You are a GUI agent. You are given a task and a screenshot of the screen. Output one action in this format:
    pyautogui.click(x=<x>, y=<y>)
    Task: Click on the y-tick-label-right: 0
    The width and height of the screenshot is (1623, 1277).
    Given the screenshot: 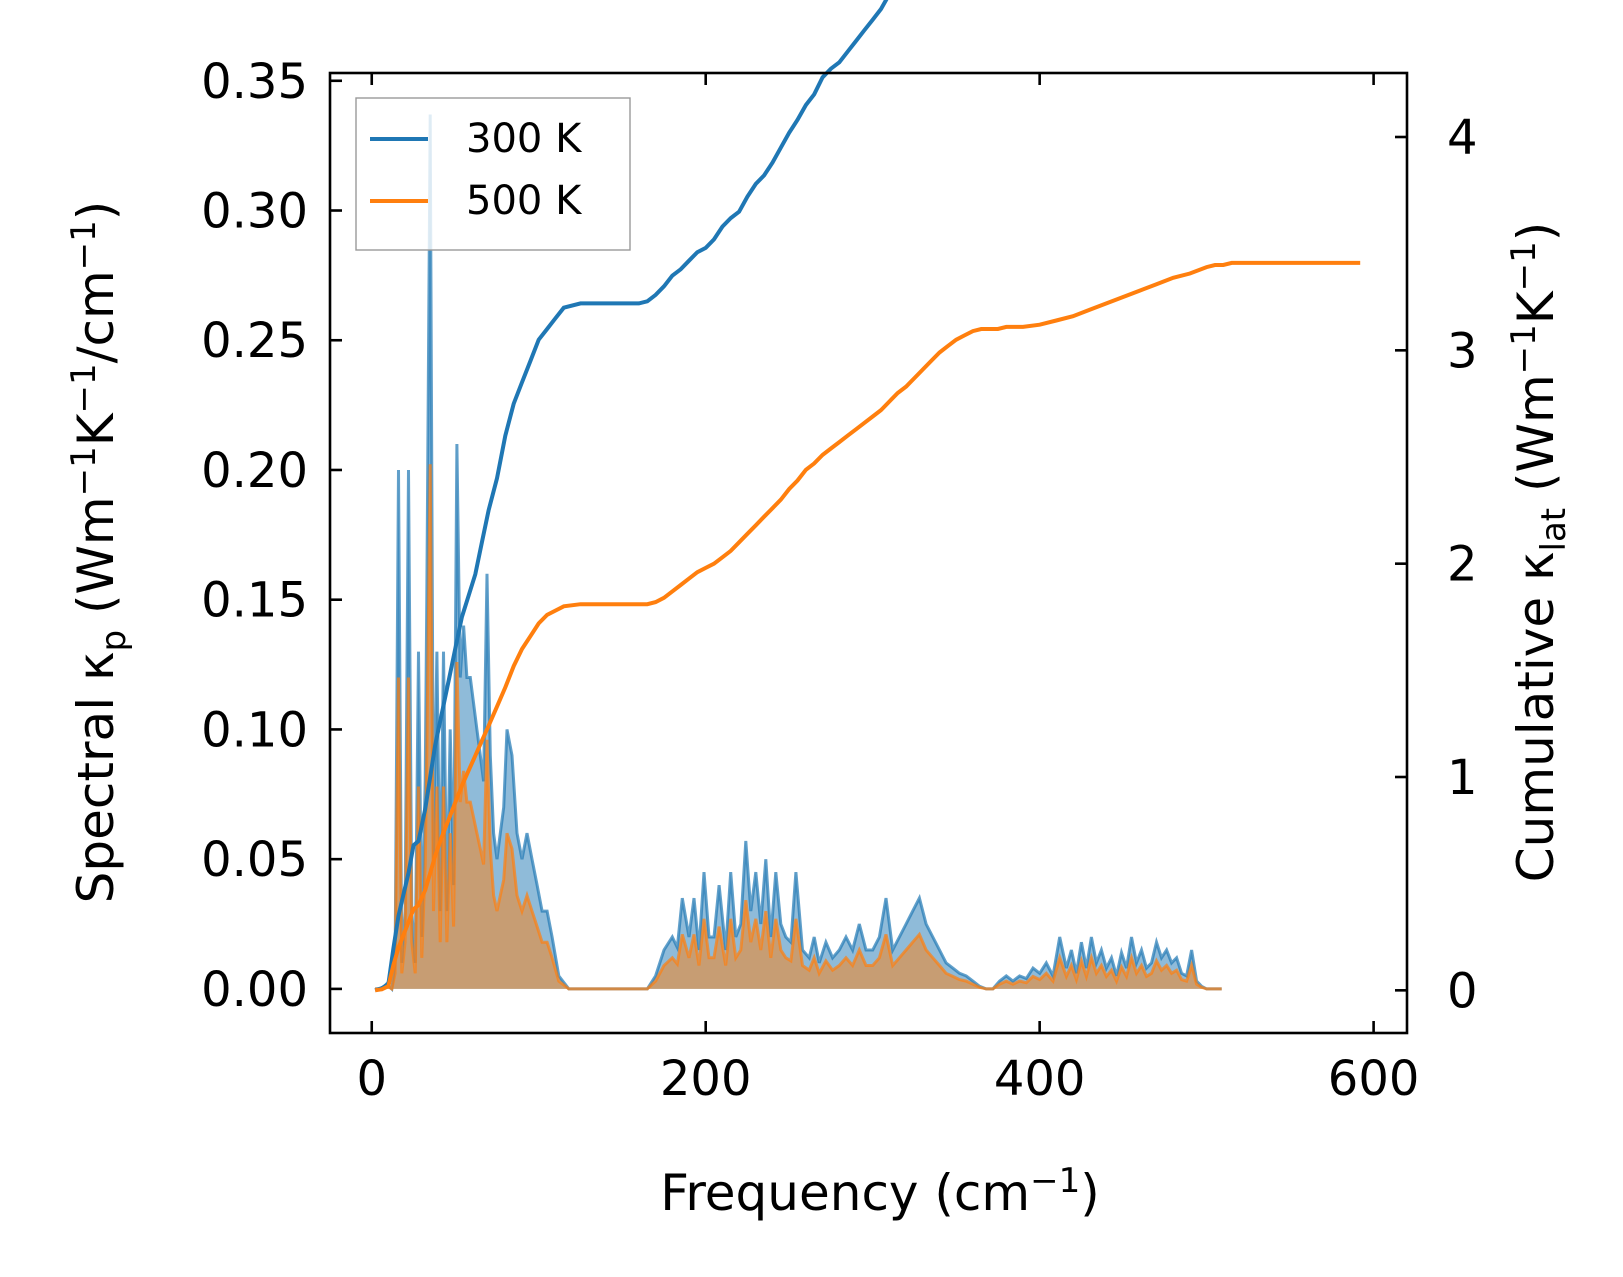 What is the action you would take?
    pyautogui.click(x=1462, y=991)
    